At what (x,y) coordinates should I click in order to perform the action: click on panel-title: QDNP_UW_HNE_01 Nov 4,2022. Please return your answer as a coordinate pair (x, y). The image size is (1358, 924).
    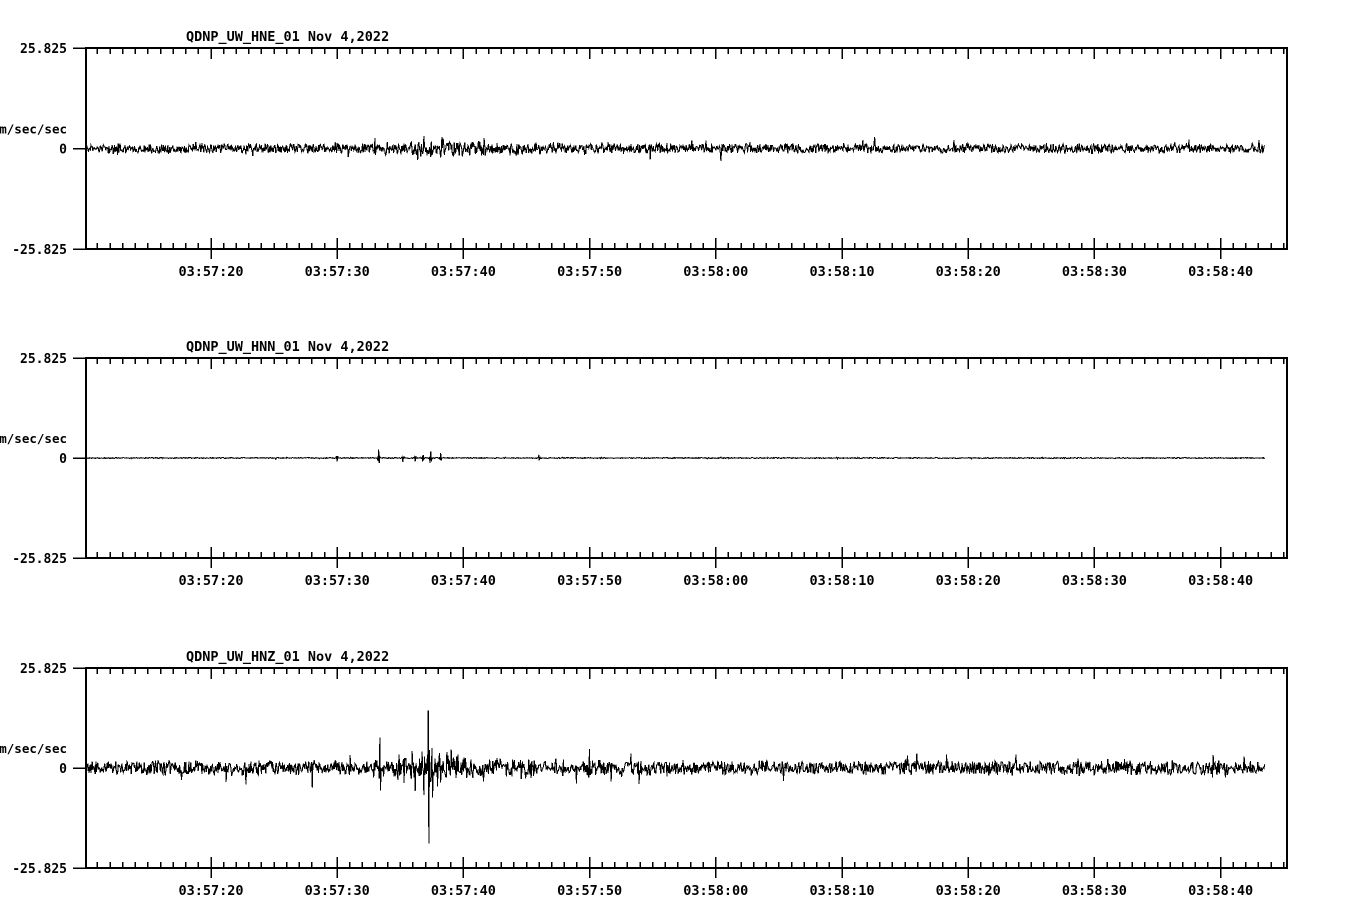
    Looking at the image, I should click on (287, 37).